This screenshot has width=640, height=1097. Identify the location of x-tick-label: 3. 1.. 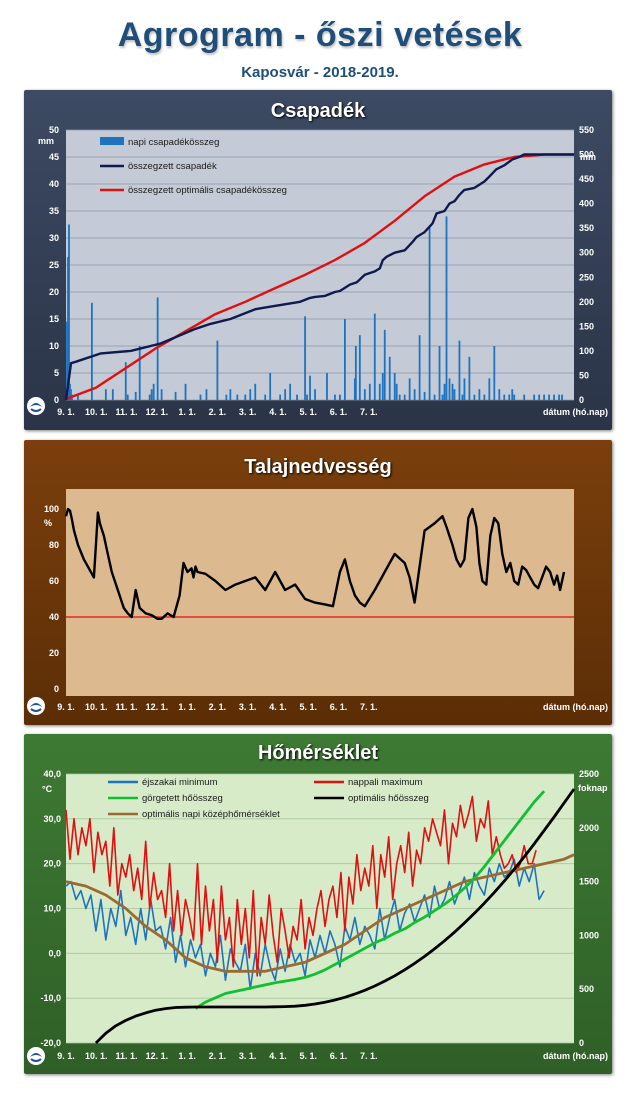
(248, 412).